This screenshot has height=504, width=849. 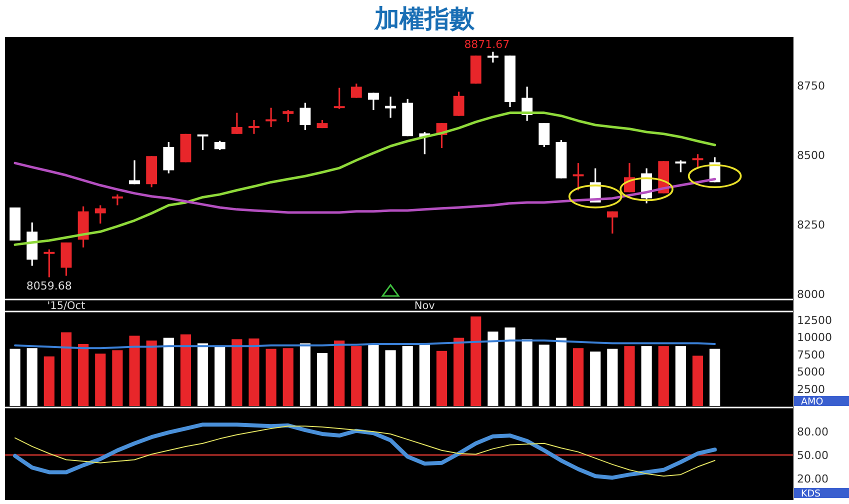 What do you see at coordinates (811, 155) in the screenshot?
I see `y-tick-label: 8500` at bounding box center [811, 155].